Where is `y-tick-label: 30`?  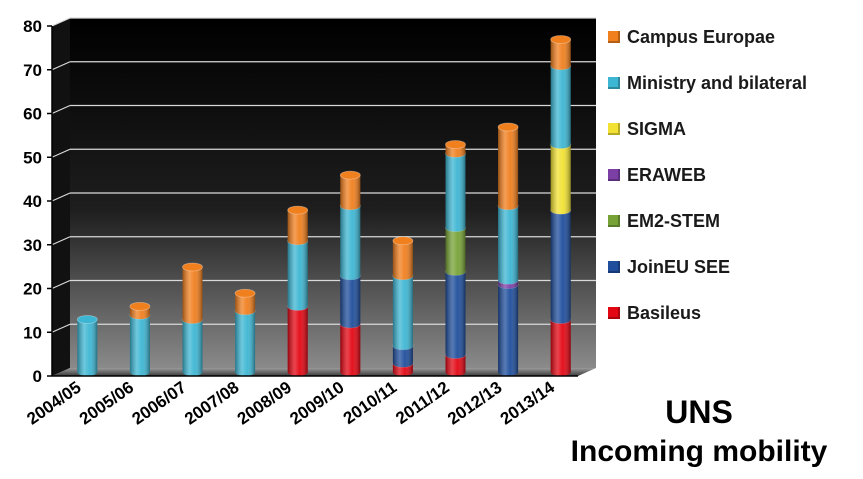
y-tick-label: 30 is located at coordinates (32, 245).